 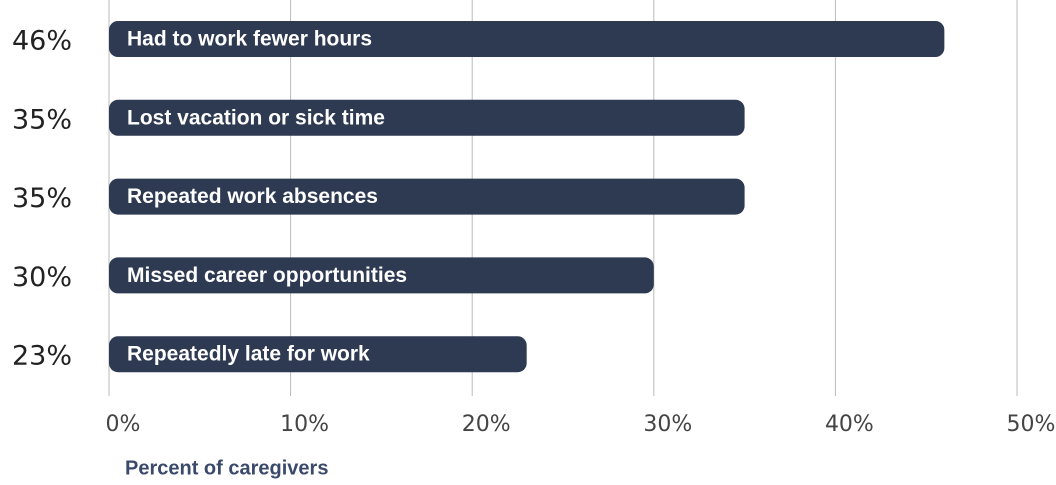 I want to click on x-tick-label: 20%, so click(x=486, y=424).